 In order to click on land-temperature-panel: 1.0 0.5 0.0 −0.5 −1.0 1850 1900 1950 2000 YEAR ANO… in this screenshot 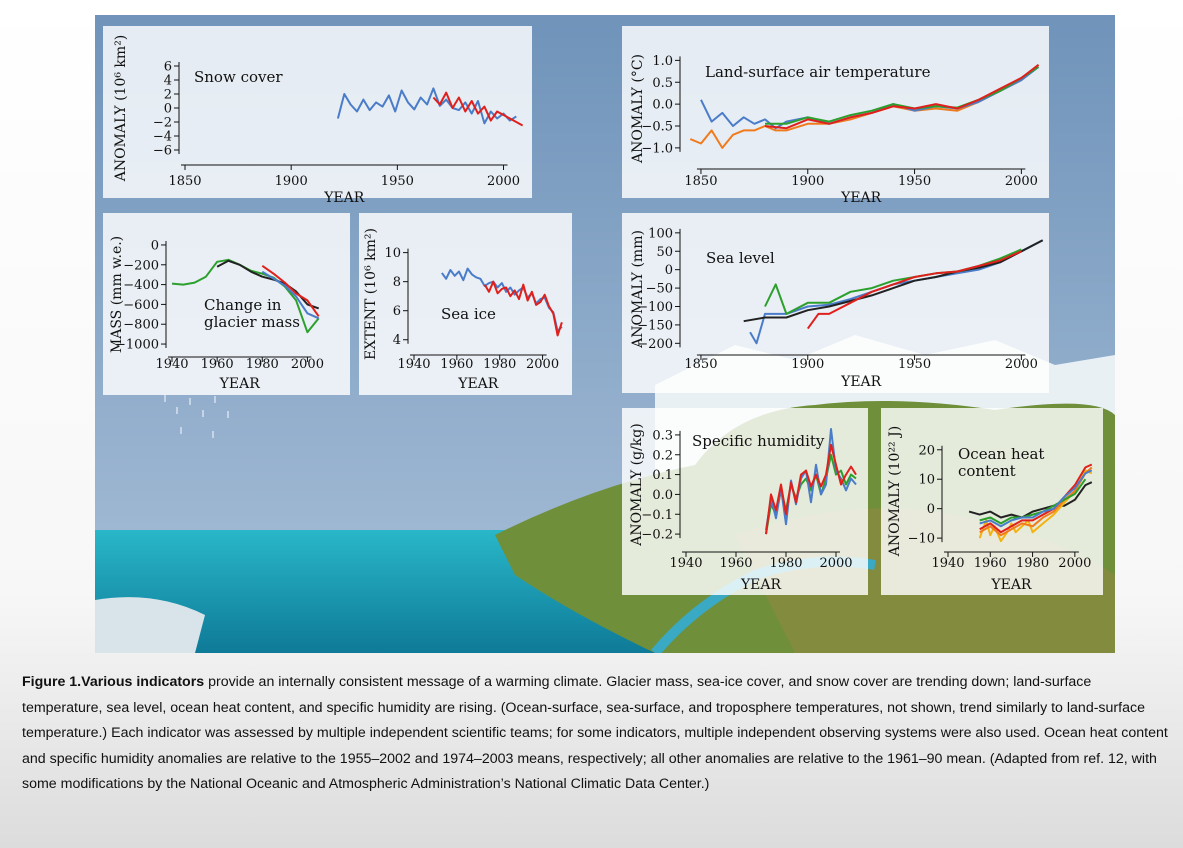, I will do `click(835, 116)`.